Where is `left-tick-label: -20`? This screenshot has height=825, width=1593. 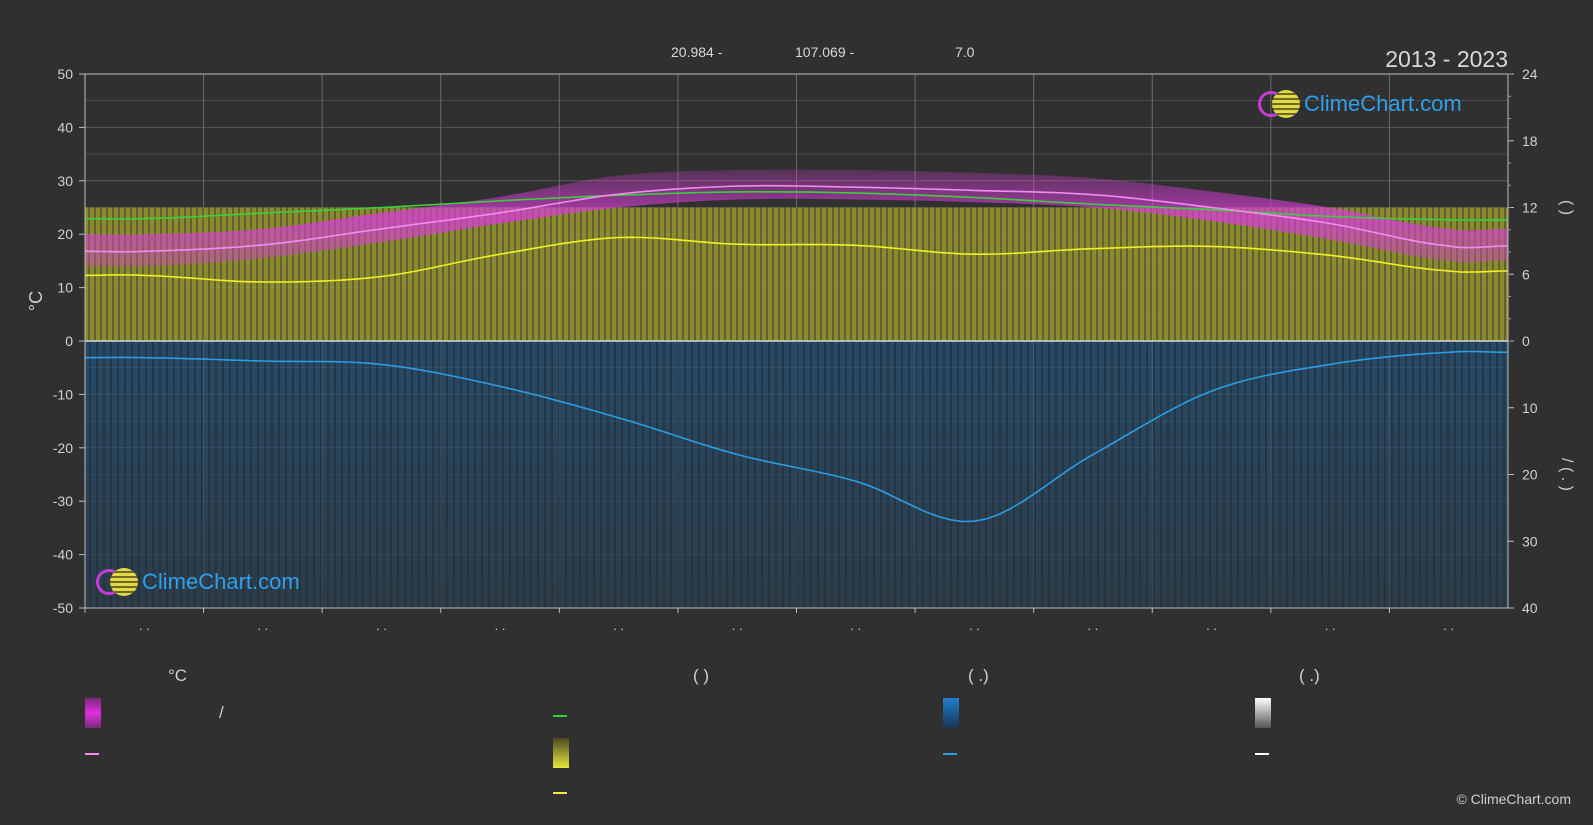
left-tick-label: -20 is located at coordinates (63, 448).